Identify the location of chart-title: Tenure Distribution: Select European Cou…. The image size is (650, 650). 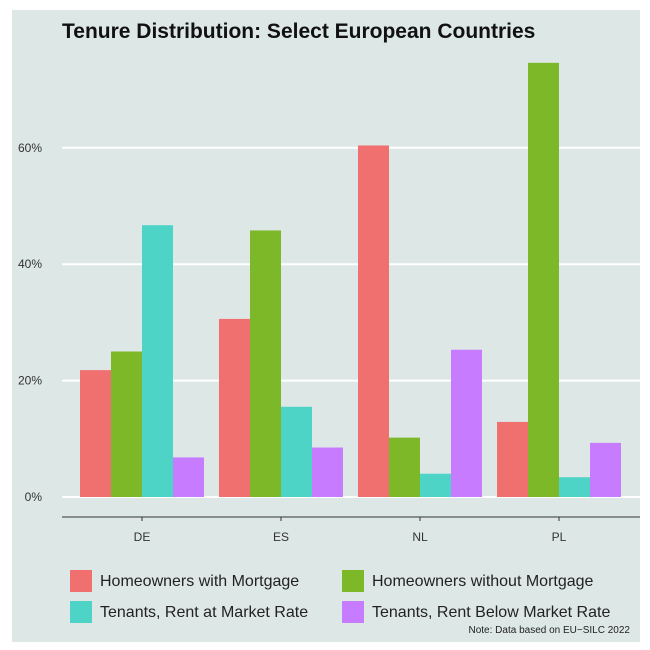
(299, 31).